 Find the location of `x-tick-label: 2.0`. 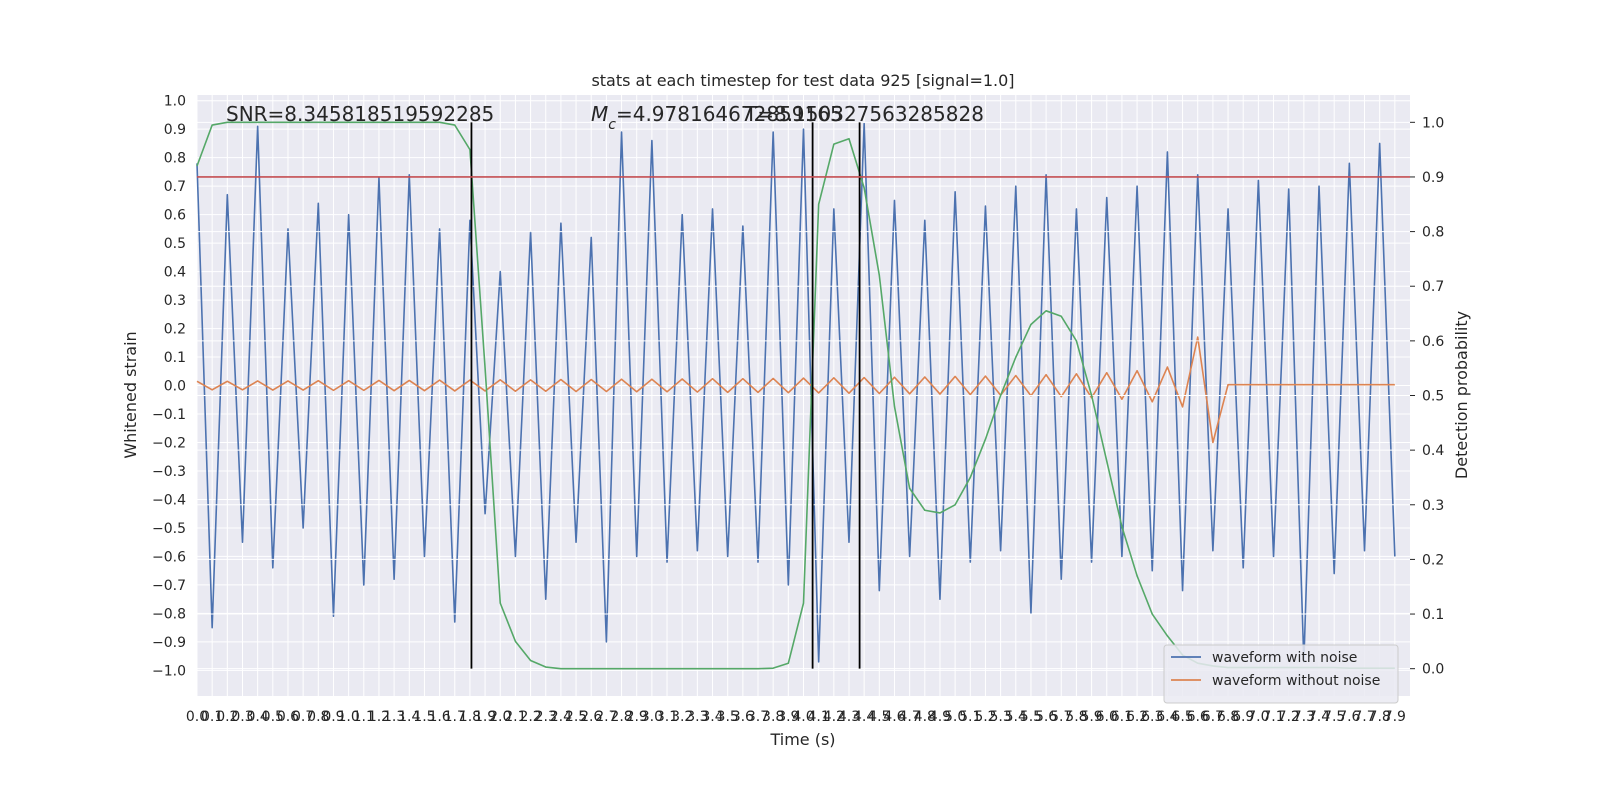

x-tick-label: 2.0 is located at coordinates (500, 717).